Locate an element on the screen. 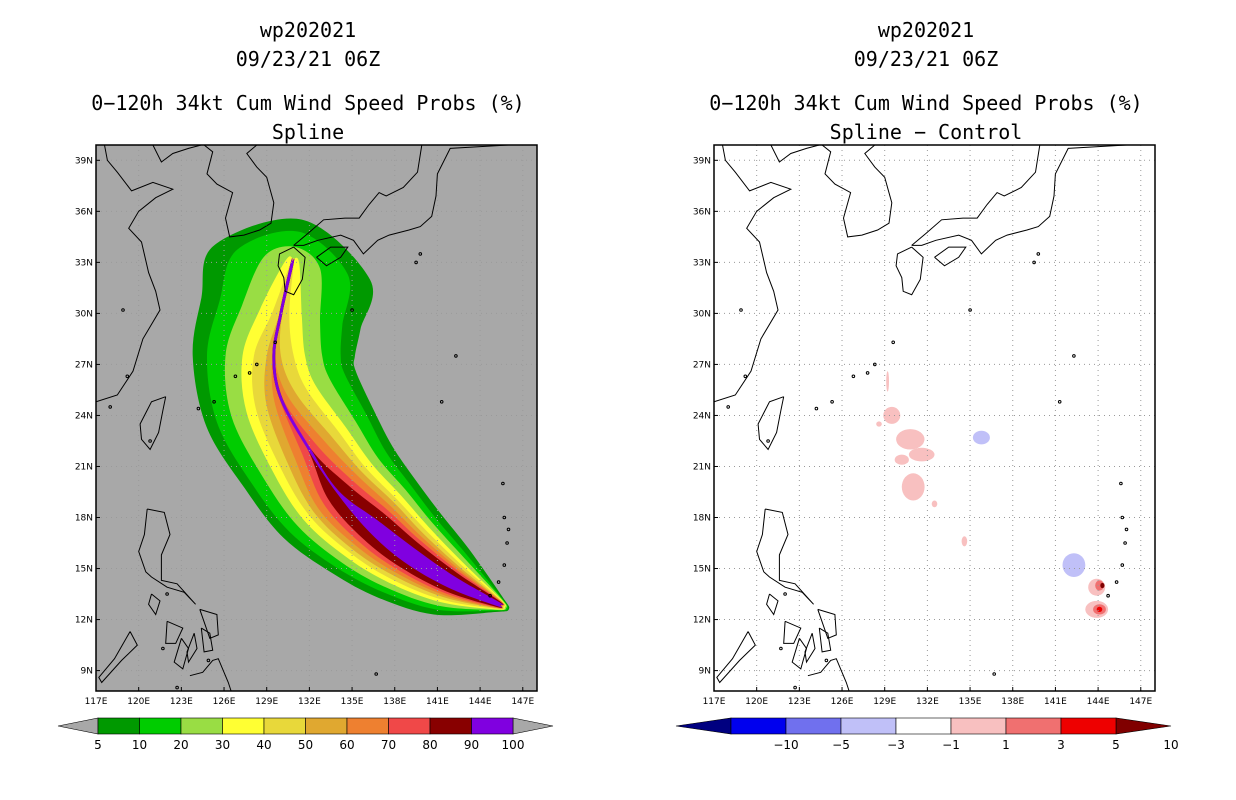 The height and width of the screenshot is (800, 1236). right-coastline-negros is located at coordinates (799, 654).